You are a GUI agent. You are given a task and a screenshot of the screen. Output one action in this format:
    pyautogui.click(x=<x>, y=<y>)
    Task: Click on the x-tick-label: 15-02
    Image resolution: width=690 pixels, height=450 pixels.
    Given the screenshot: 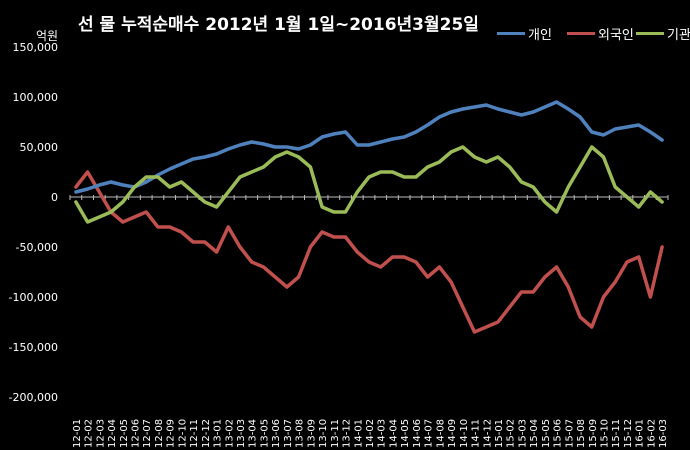 What is the action you would take?
    pyautogui.click(x=511, y=433)
    